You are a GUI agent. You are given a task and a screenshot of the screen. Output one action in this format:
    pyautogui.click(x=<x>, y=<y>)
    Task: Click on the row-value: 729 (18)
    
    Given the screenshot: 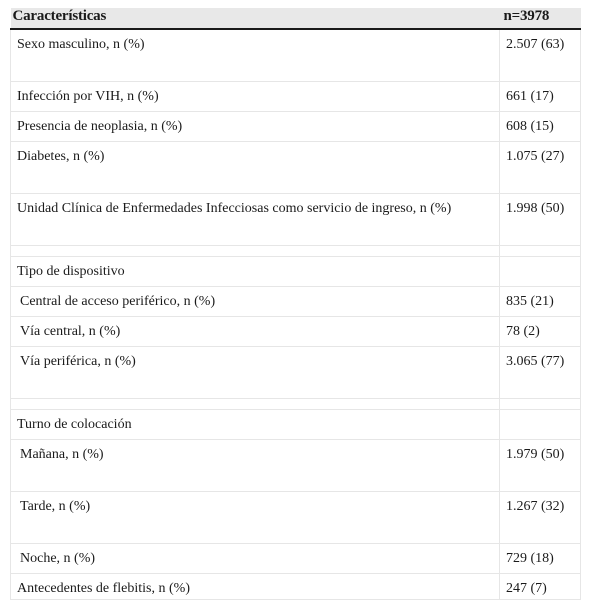 What is the action you would take?
    pyautogui.click(x=540, y=558)
    